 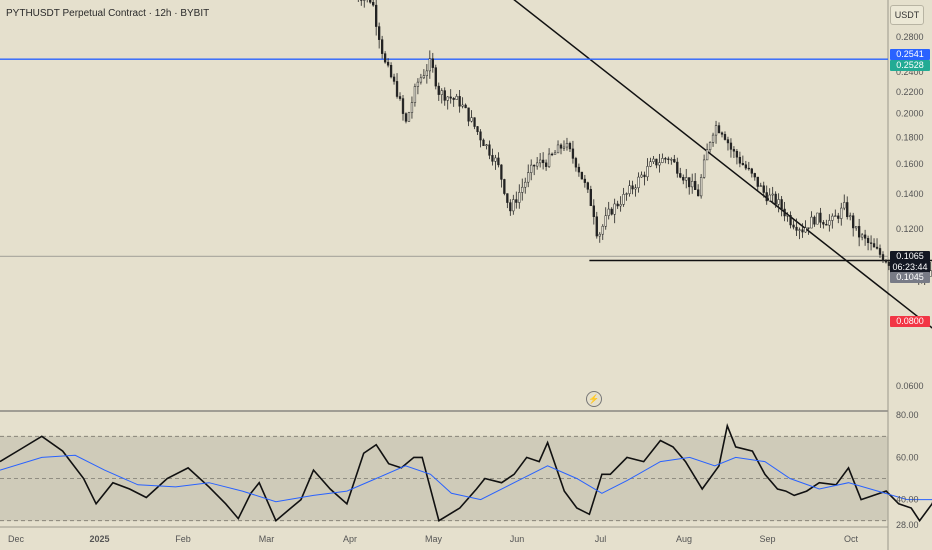 I want to click on rsi_ma-series-line, so click(x=466, y=478).